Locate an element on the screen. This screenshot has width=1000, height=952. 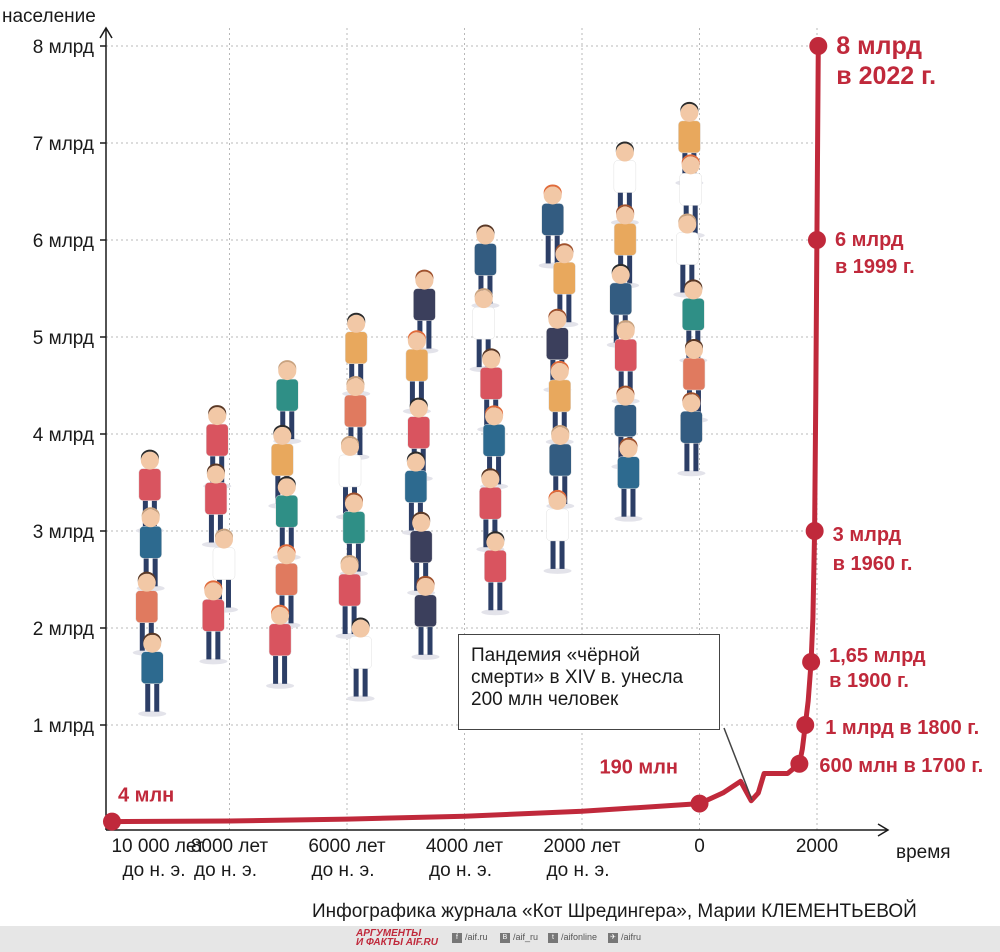
x-tick-label: 2000 is located at coordinates (817, 846).